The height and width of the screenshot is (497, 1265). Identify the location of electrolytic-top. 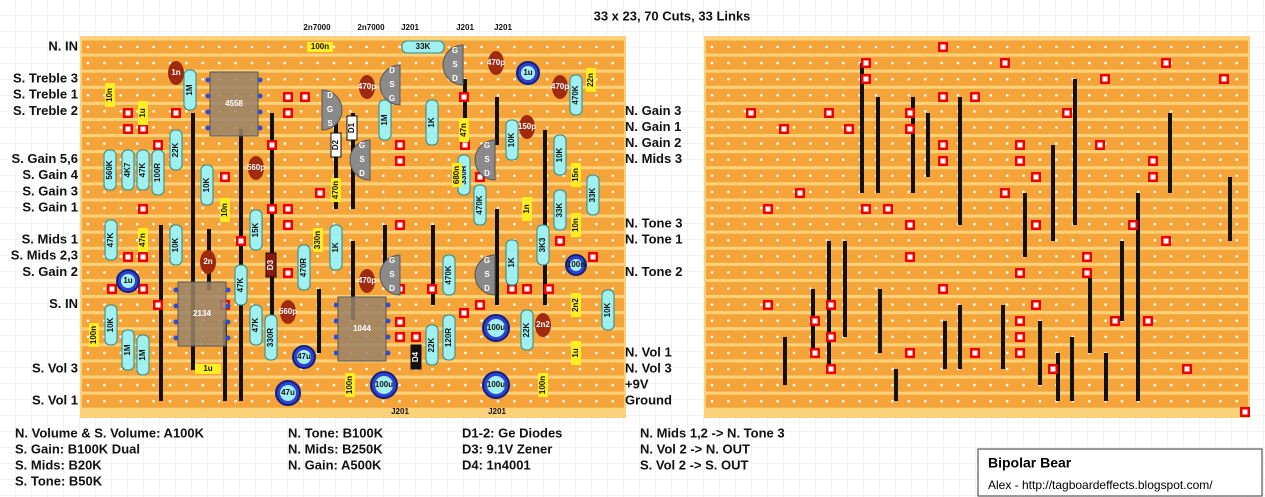
(304, 357).